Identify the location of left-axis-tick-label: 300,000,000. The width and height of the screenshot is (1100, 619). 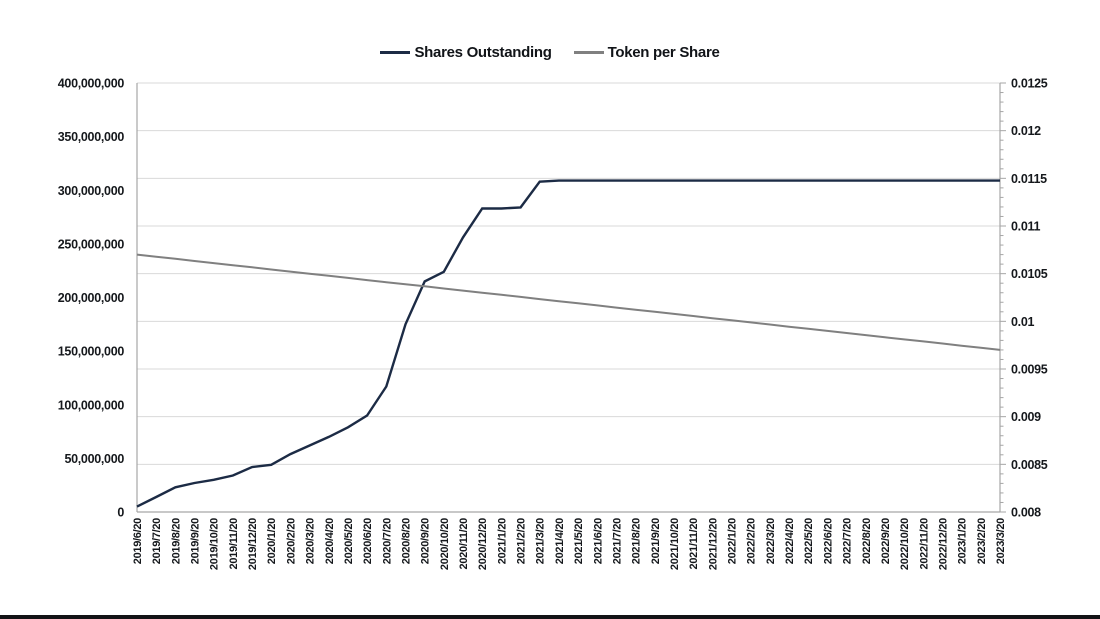
(91, 191).